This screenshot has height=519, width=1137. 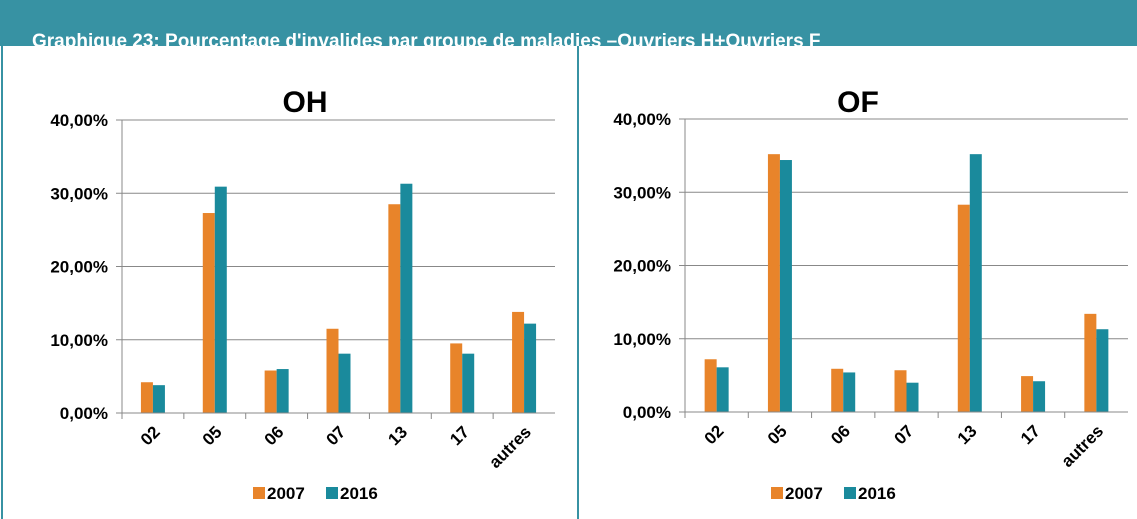 What do you see at coordinates (305, 102) in the screenshot?
I see `chart-title: OH` at bounding box center [305, 102].